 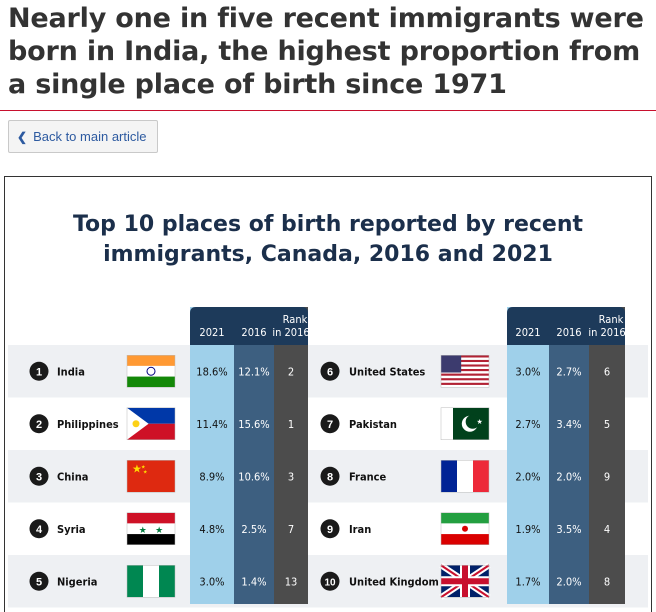 What do you see at coordinates (568, 424) in the screenshot?
I see `value-2016: 3.4%` at bounding box center [568, 424].